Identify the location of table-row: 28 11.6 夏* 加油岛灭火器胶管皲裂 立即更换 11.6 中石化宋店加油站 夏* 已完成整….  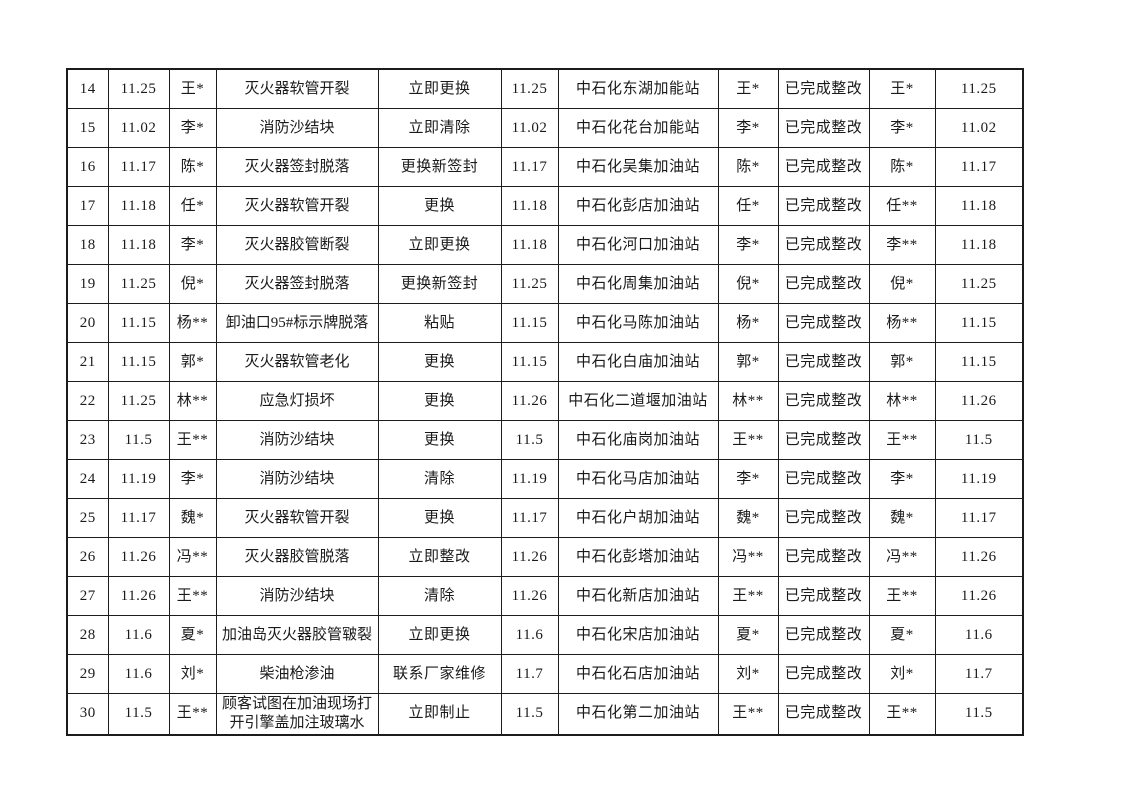
(545, 635).